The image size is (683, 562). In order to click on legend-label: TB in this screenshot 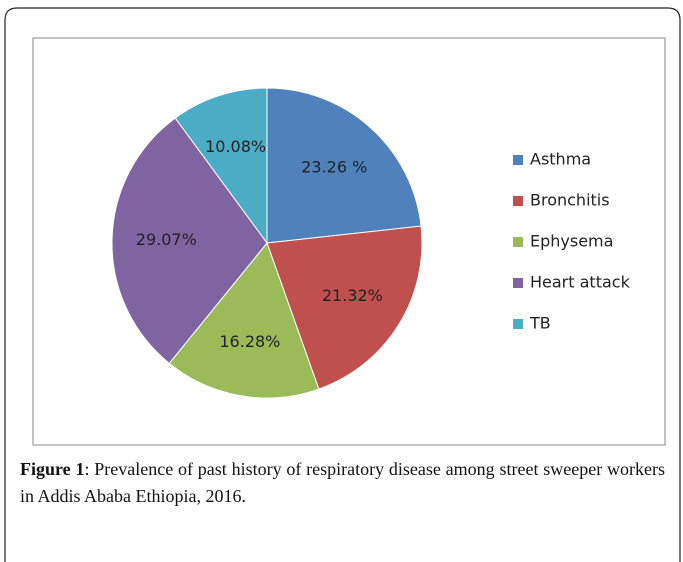, I will do `click(540, 323)`.